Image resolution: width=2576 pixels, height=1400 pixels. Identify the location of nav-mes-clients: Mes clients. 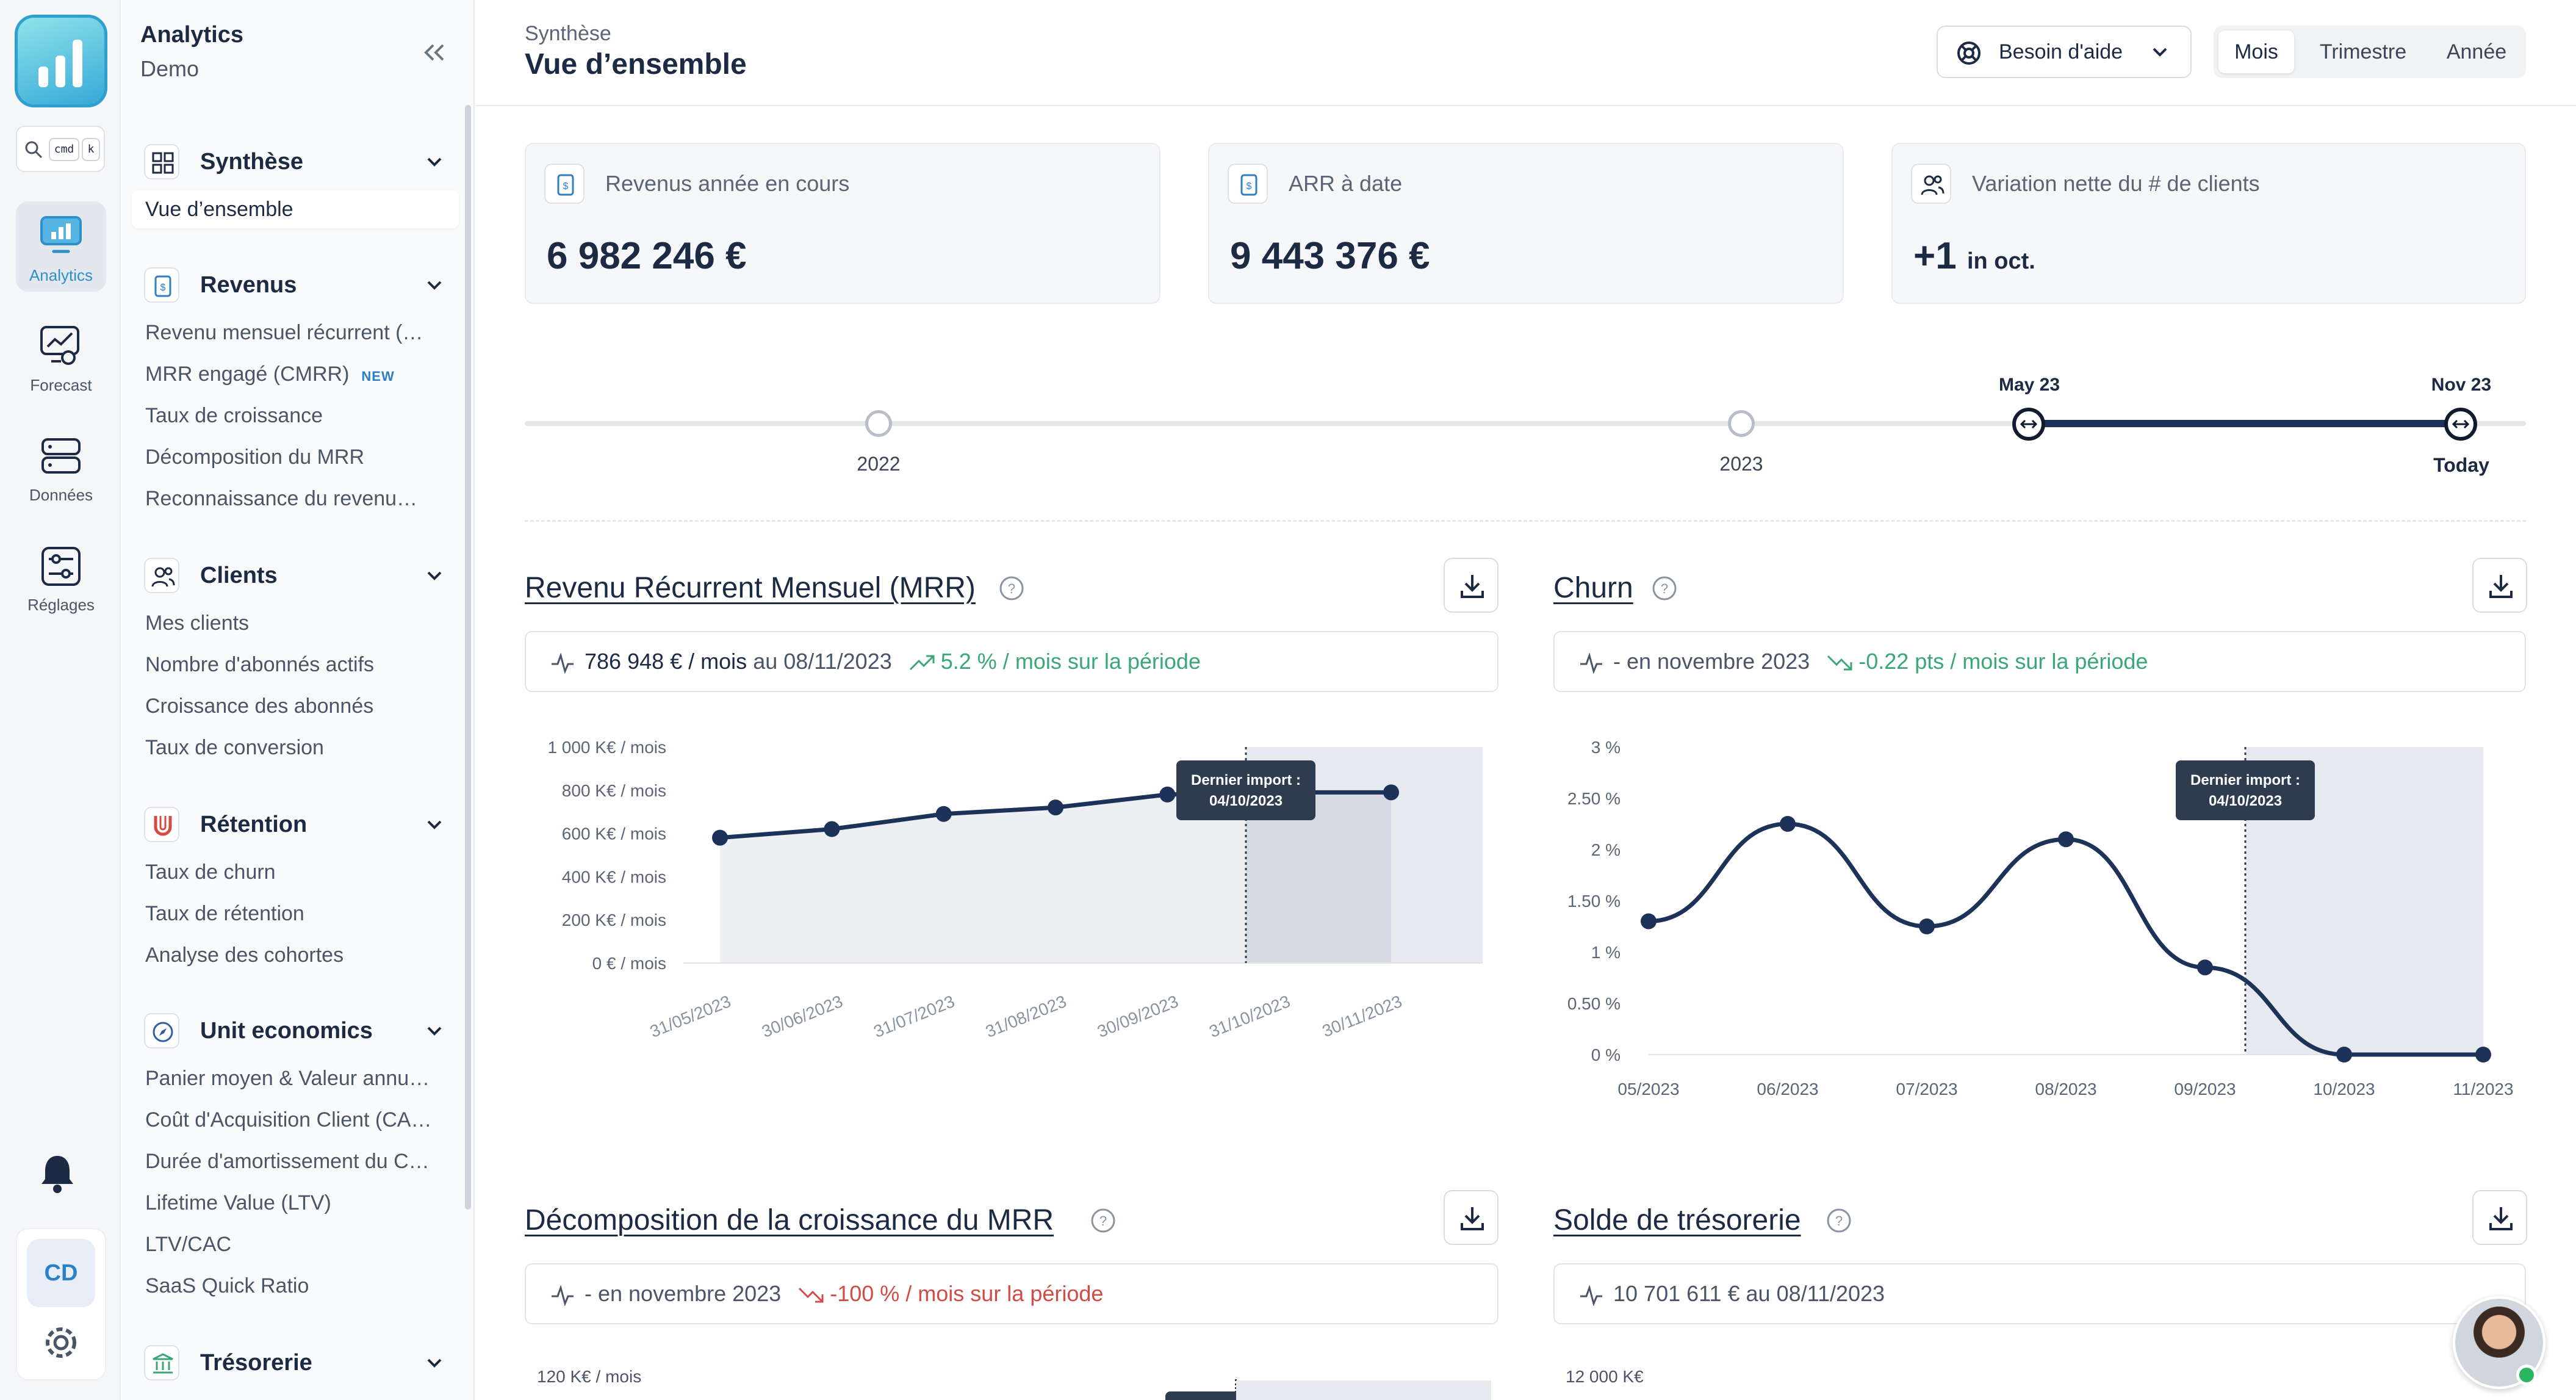
(197, 623).